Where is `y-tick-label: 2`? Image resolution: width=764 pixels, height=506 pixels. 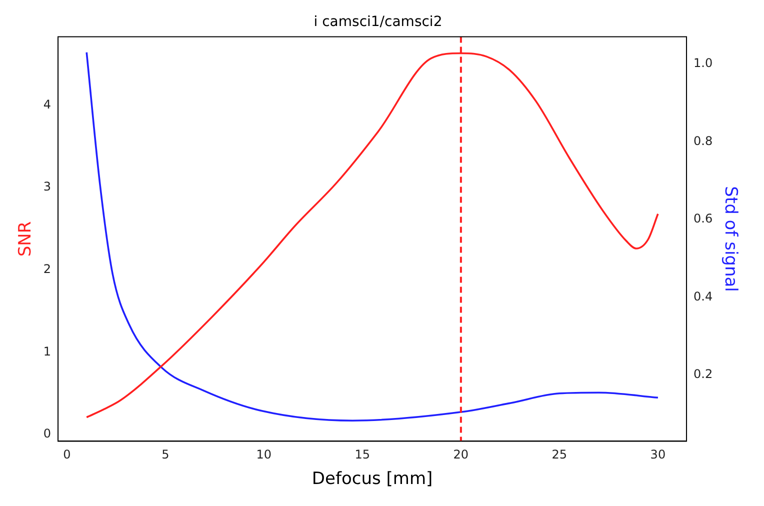 y-tick-label: 2 is located at coordinates (47, 269).